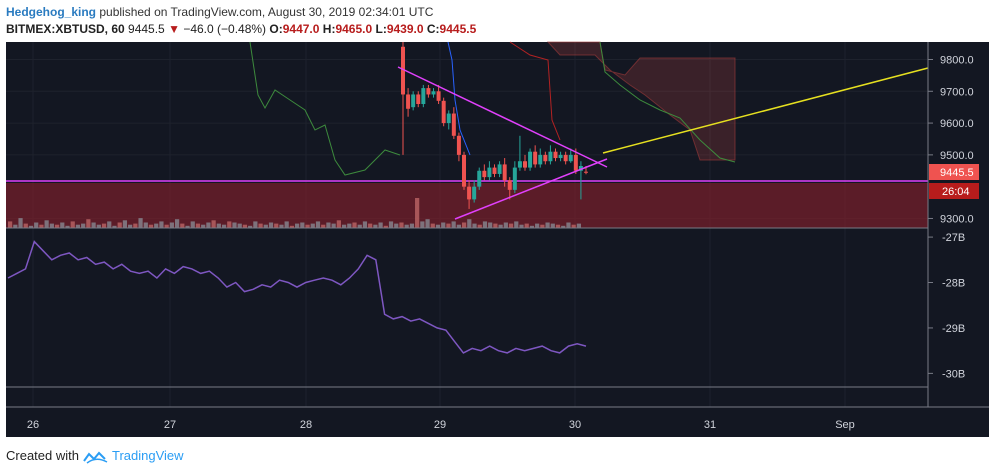 This screenshot has height=473, width=994. Describe the element at coordinates (957, 156) in the screenshot. I see `price-tick-label: 9500.0` at that location.